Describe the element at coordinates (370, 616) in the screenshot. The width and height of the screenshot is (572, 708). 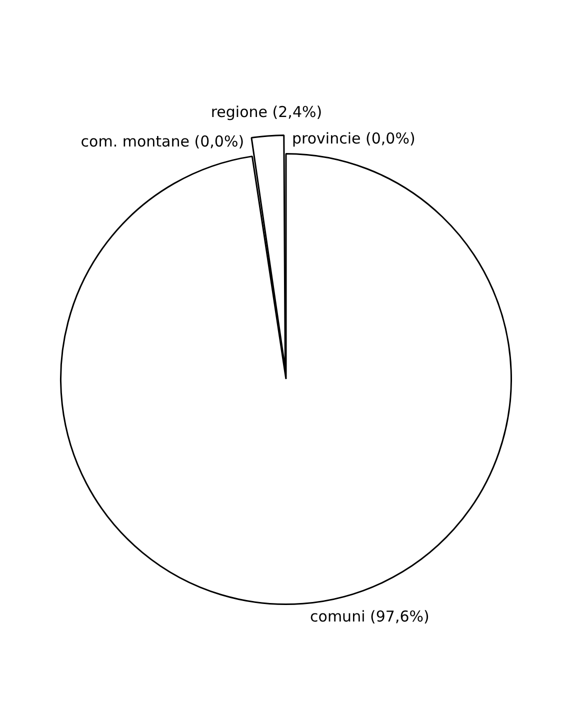
I see `slice-label: comuni (97,6%)` at that location.